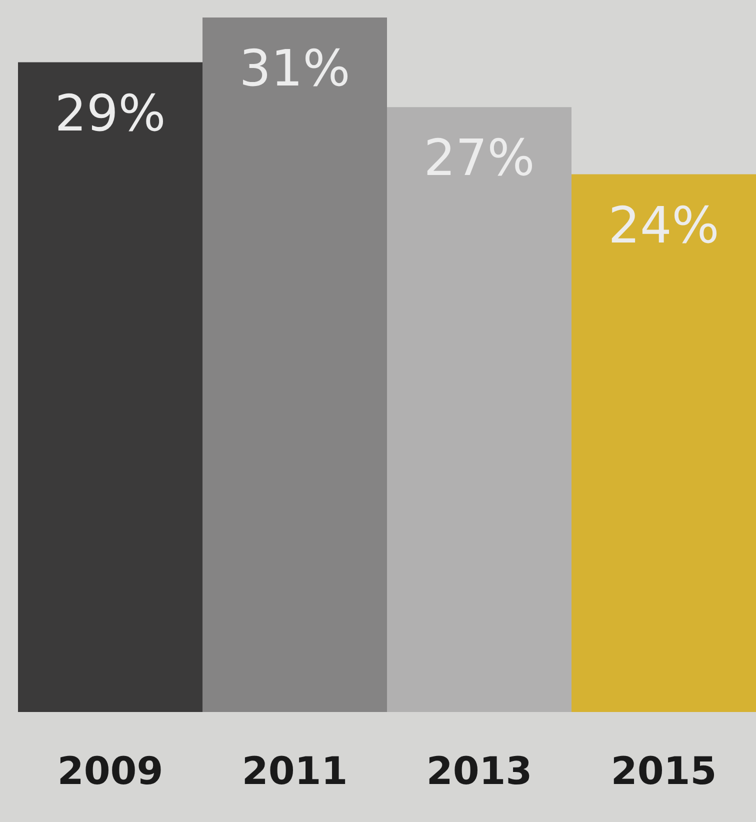 The width and height of the screenshot is (756, 822). I want to click on data-label: 27%, so click(479, 158).